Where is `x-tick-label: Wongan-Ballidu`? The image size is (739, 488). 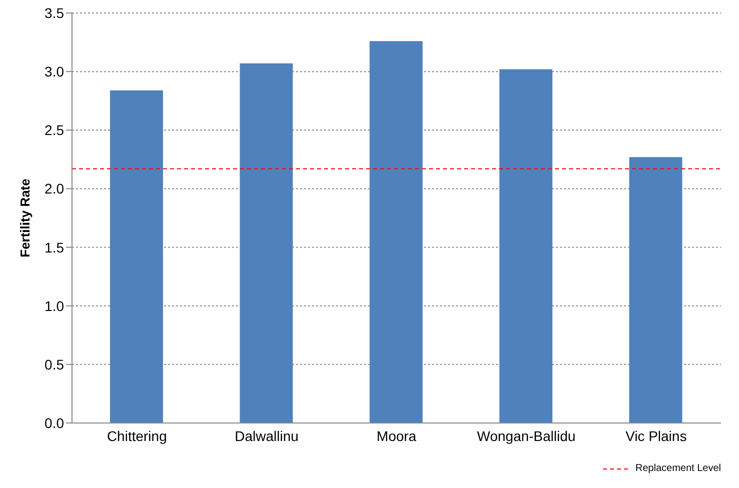 x-tick-label: Wongan-Ballidu is located at coordinates (526, 436).